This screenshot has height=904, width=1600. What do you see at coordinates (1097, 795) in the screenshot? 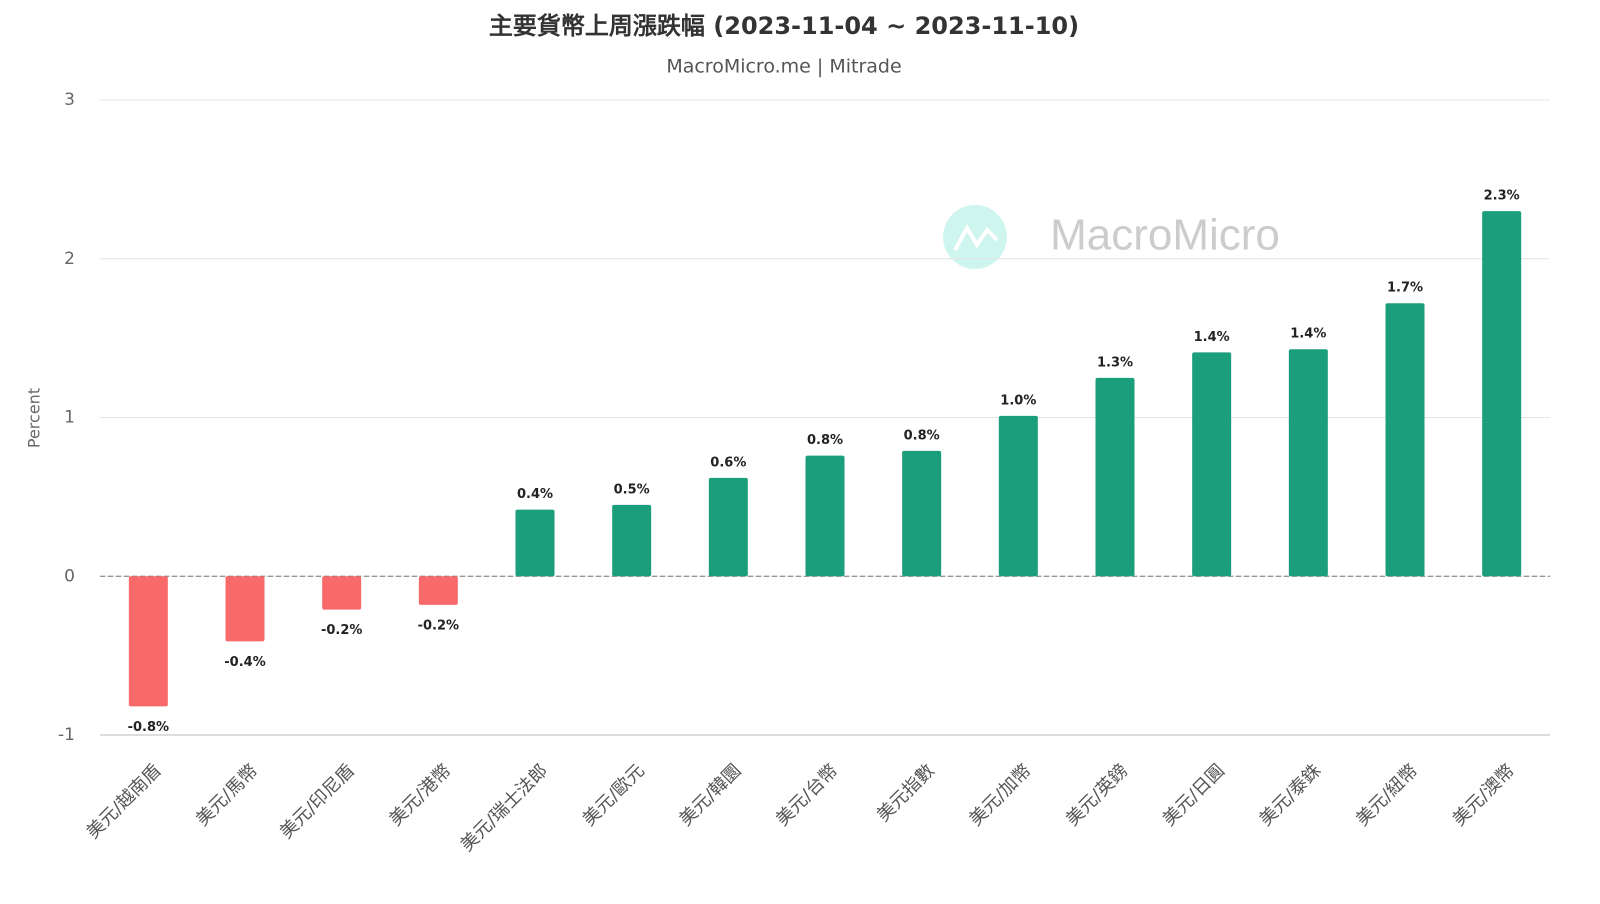
I see `x-tick-label: 美元/英鎊` at bounding box center [1097, 795].